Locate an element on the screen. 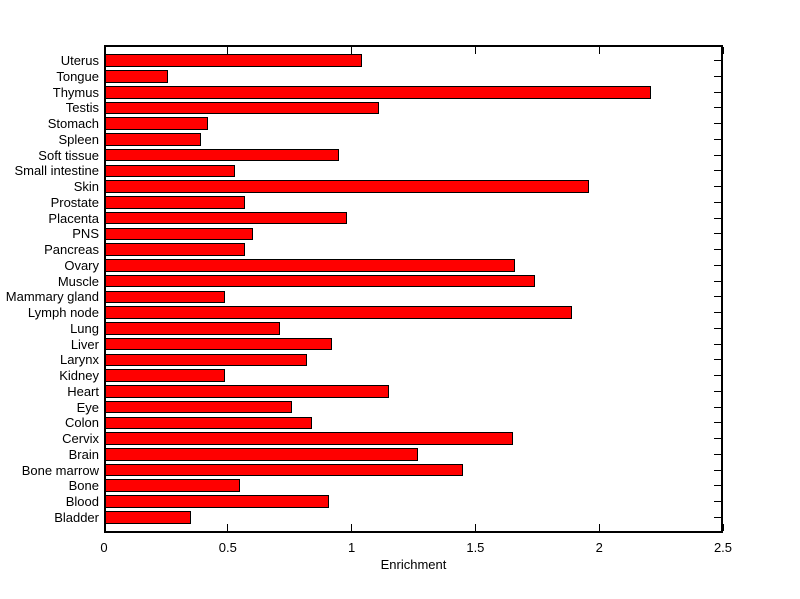  x-tick-label: 0 is located at coordinates (104, 547).